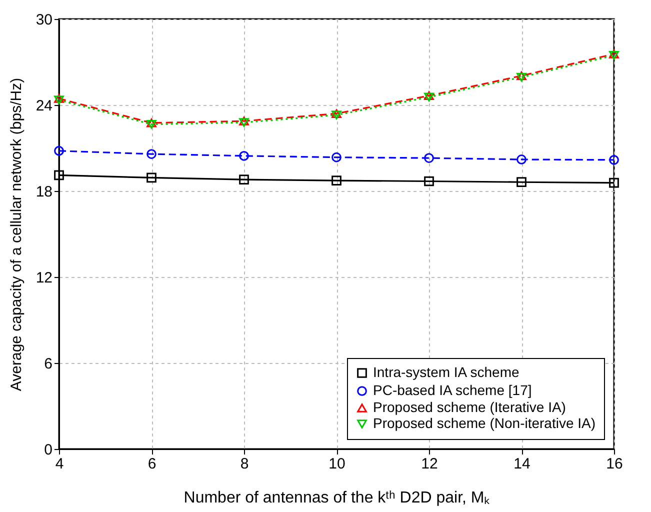  Describe the element at coordinates (44, 192) in the screenshot. I see `y-tick-label: 18` at that location.